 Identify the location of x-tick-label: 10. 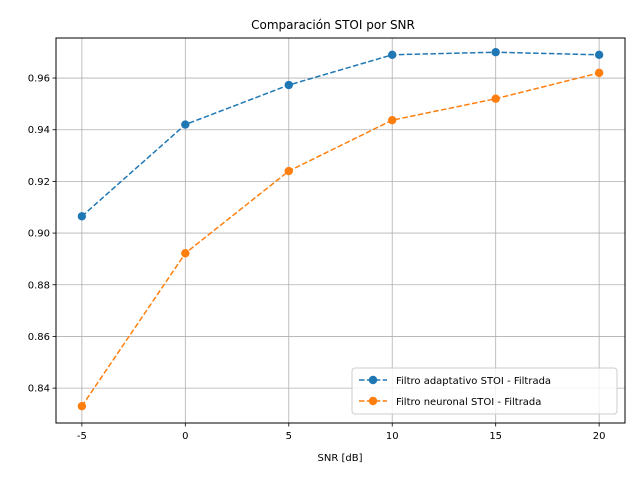
(392, 436).